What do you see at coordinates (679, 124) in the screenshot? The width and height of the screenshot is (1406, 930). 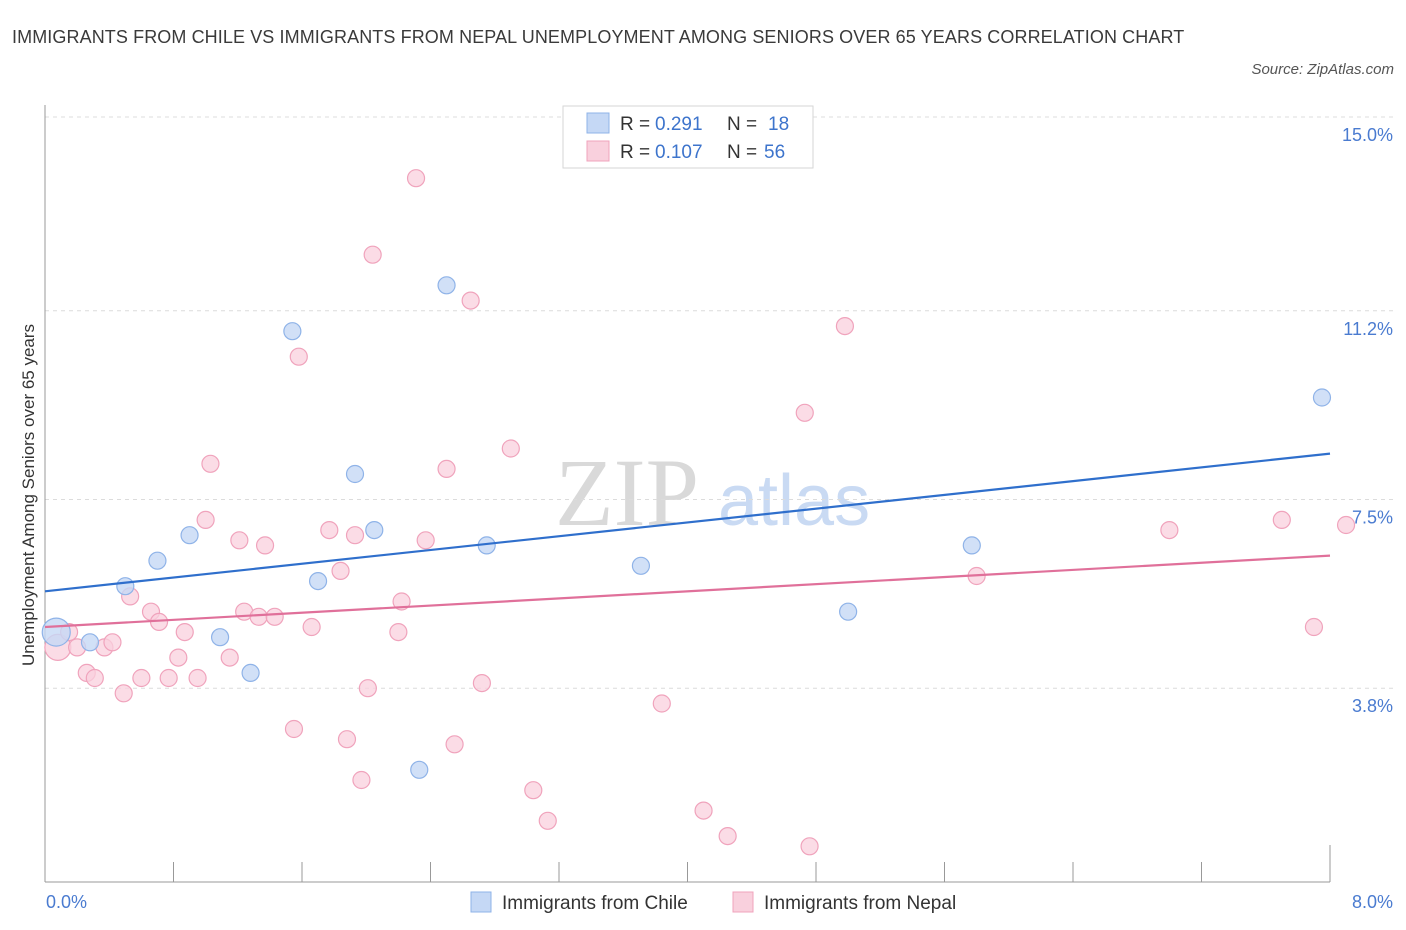 I see `legend-chile-r-value: 0.291` at bounding box center [679, 124].